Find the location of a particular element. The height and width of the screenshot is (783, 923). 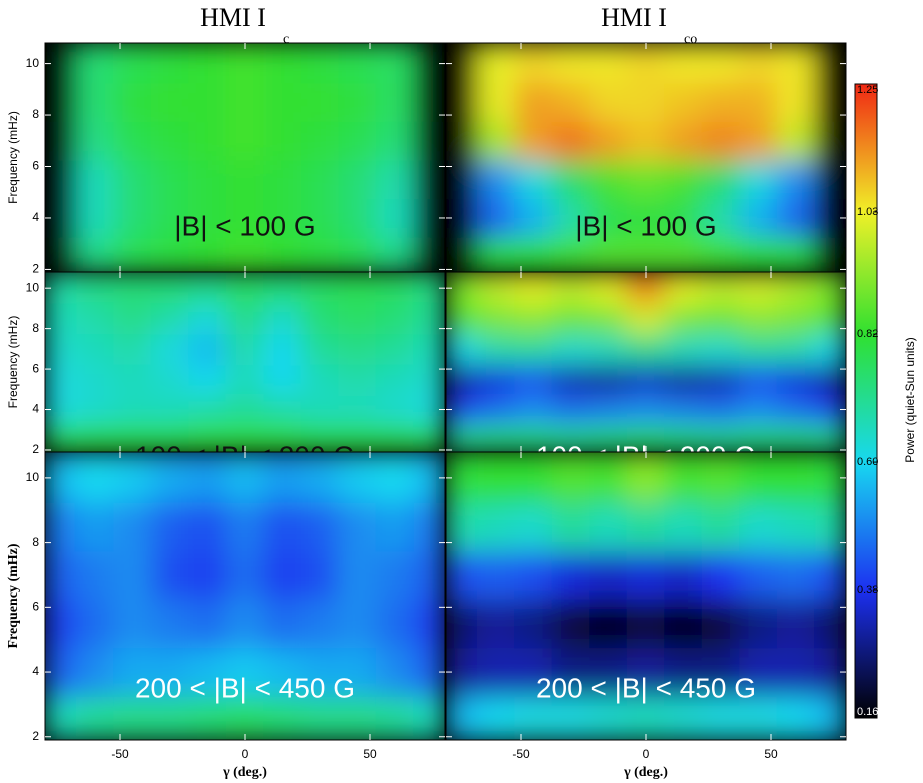

x-tick-label: 50 is located at coordinates (771, 754).